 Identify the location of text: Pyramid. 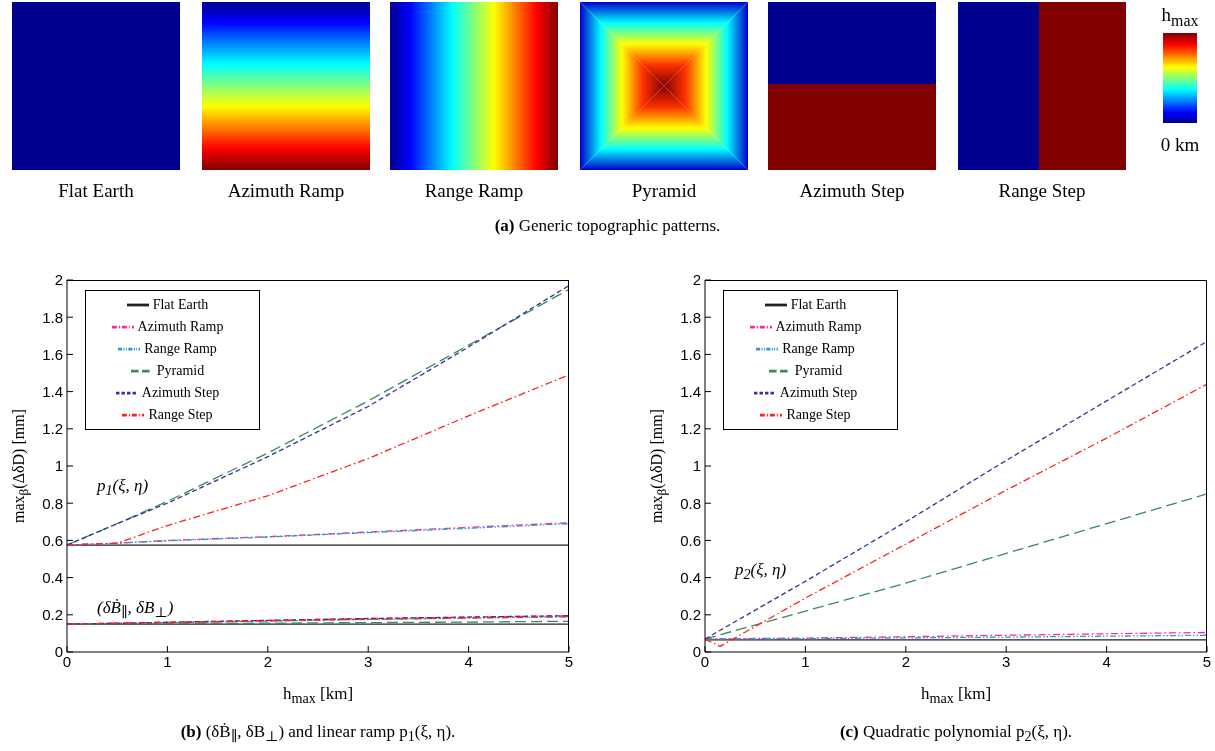
(664, 190).